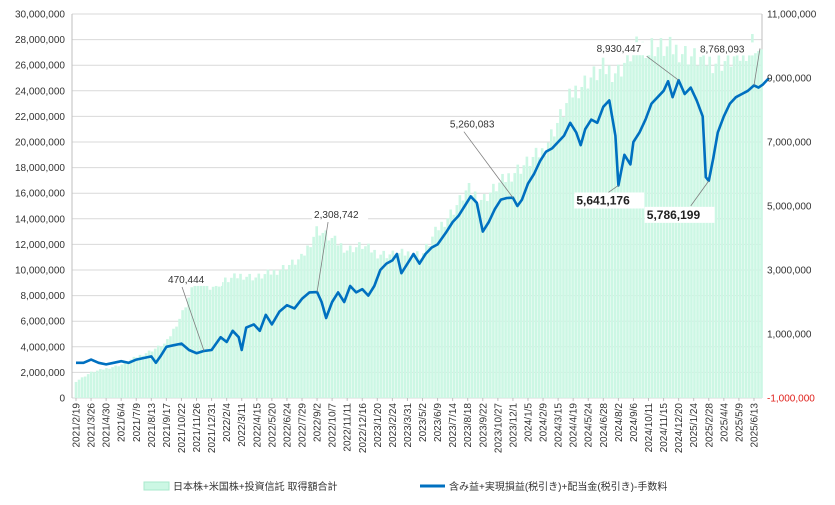 The height and width of the screenshot is (505, 835). I want to click on x-tick-label: 2023/6/9, so click(438, 422).